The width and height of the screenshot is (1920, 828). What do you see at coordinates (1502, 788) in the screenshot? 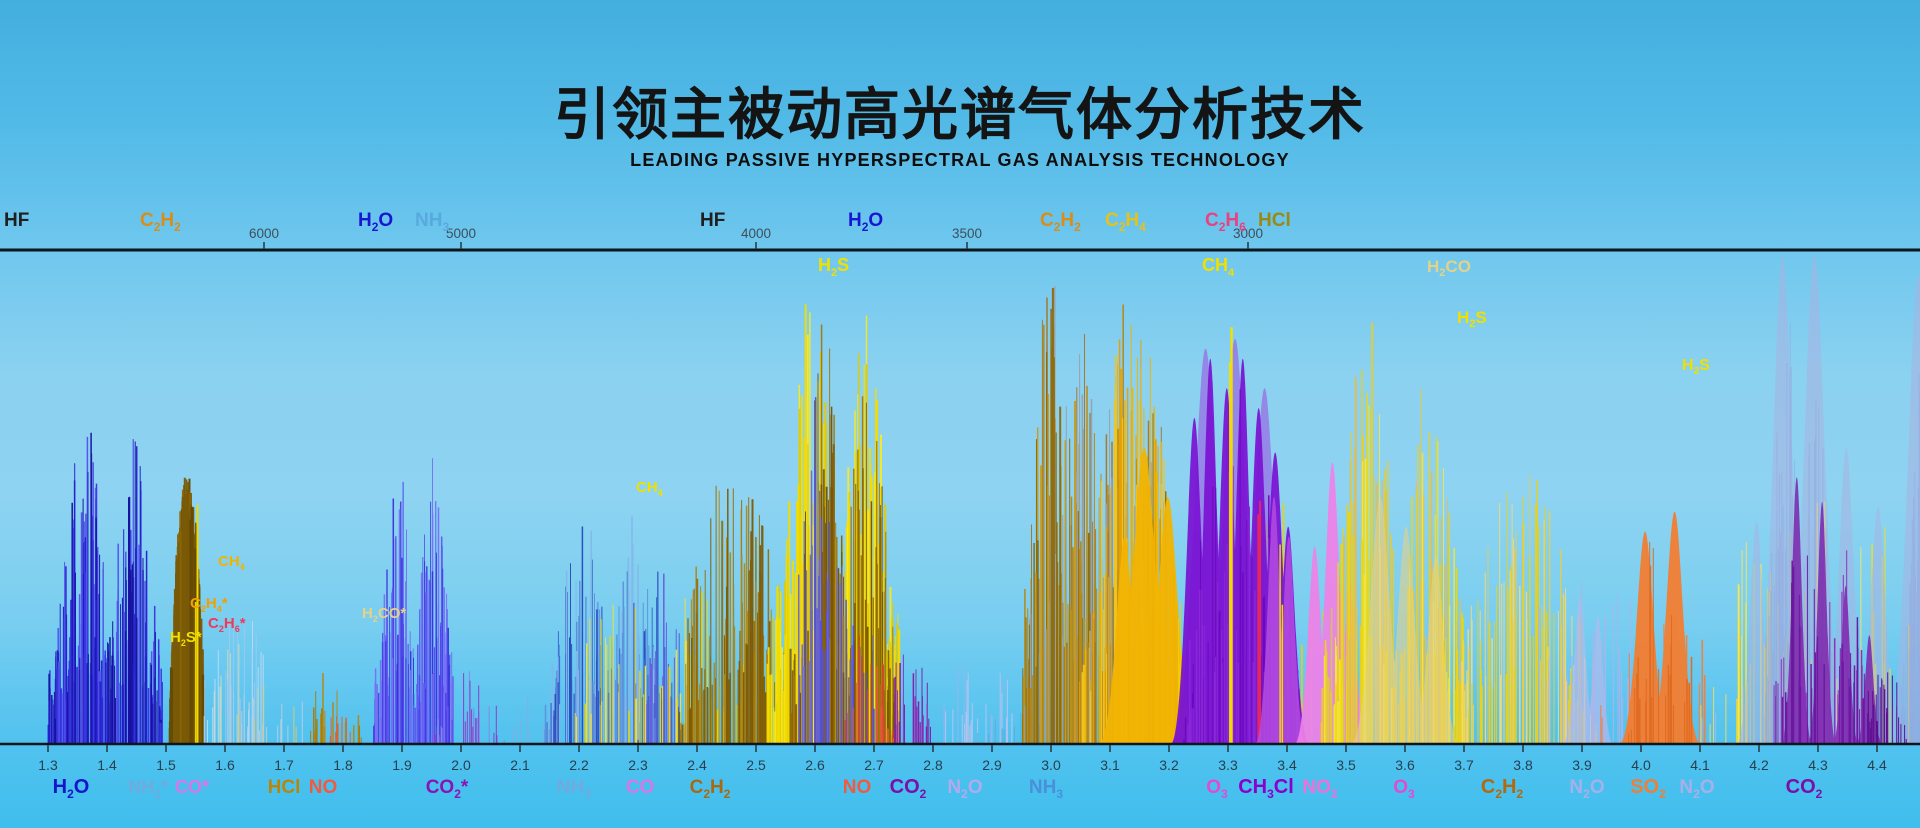
I see `bottom-gas-label-C2H2: C2H2` at bounding box center [1502, 788].